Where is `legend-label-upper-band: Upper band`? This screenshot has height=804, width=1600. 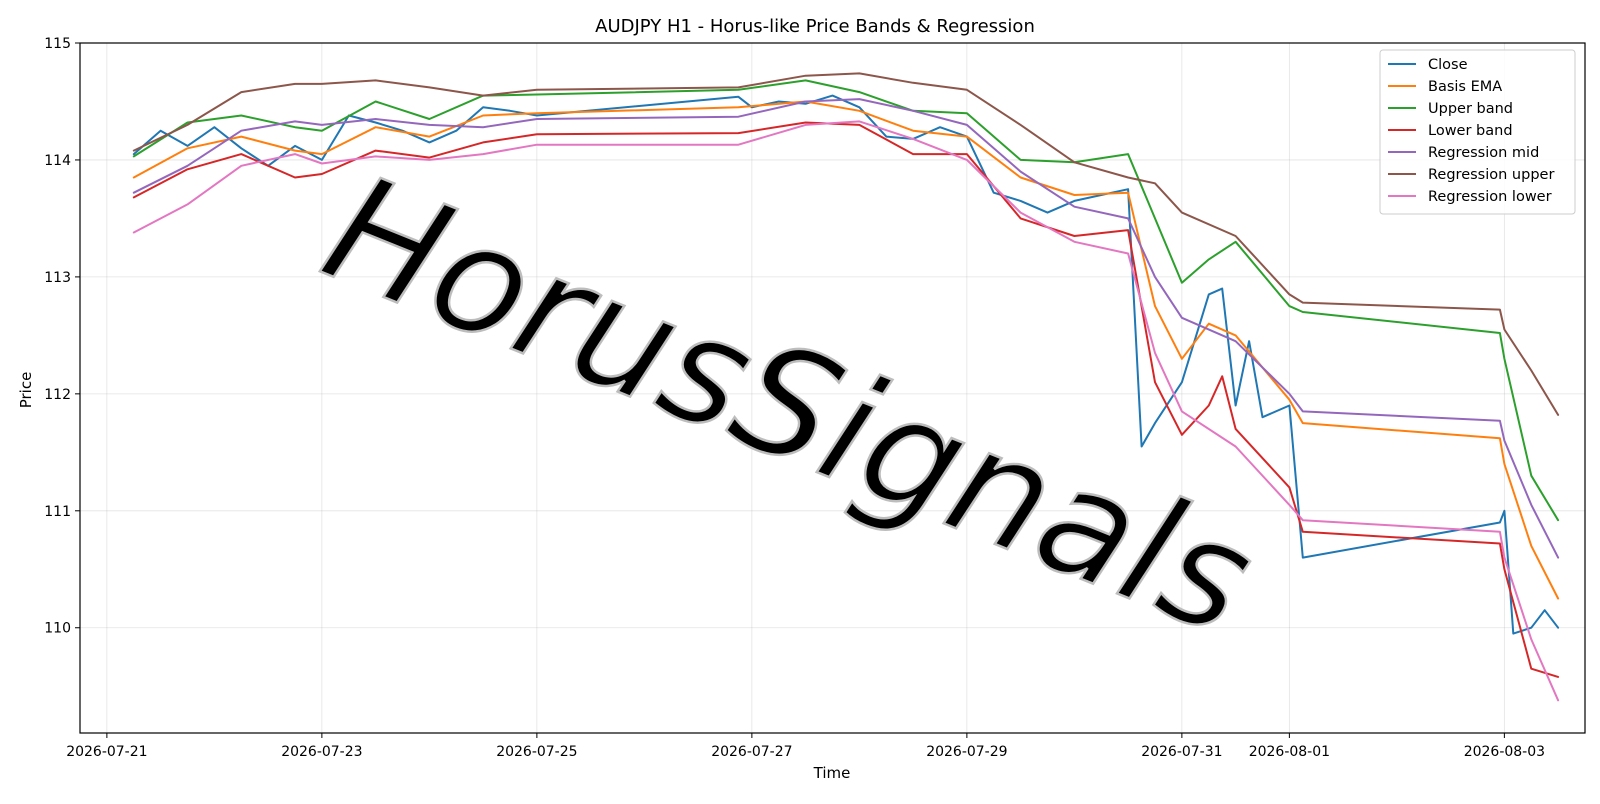 legend-label-upper-band: Upper band is located at coordinates (1470, 109).